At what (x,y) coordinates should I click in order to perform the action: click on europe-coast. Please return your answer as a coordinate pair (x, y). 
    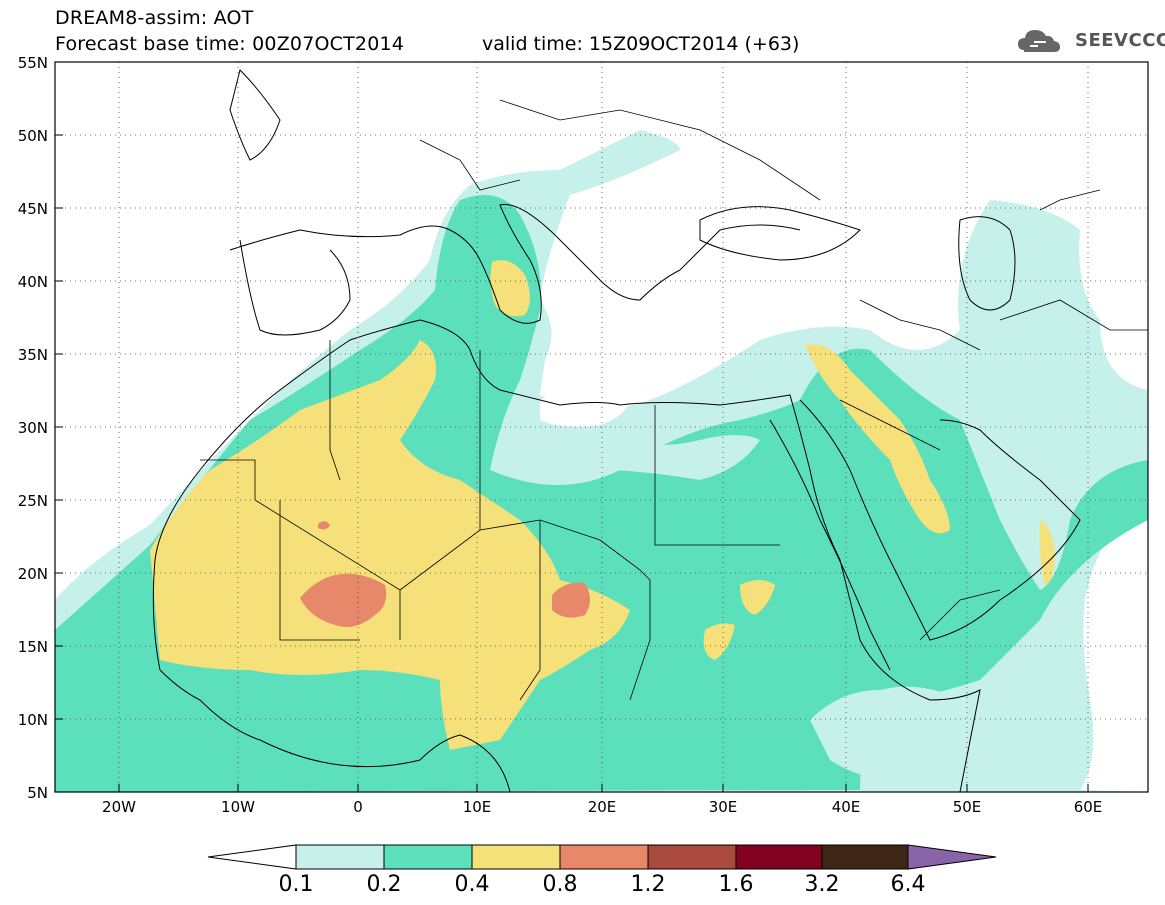
    Looking at the image, I should click on (515, 263).